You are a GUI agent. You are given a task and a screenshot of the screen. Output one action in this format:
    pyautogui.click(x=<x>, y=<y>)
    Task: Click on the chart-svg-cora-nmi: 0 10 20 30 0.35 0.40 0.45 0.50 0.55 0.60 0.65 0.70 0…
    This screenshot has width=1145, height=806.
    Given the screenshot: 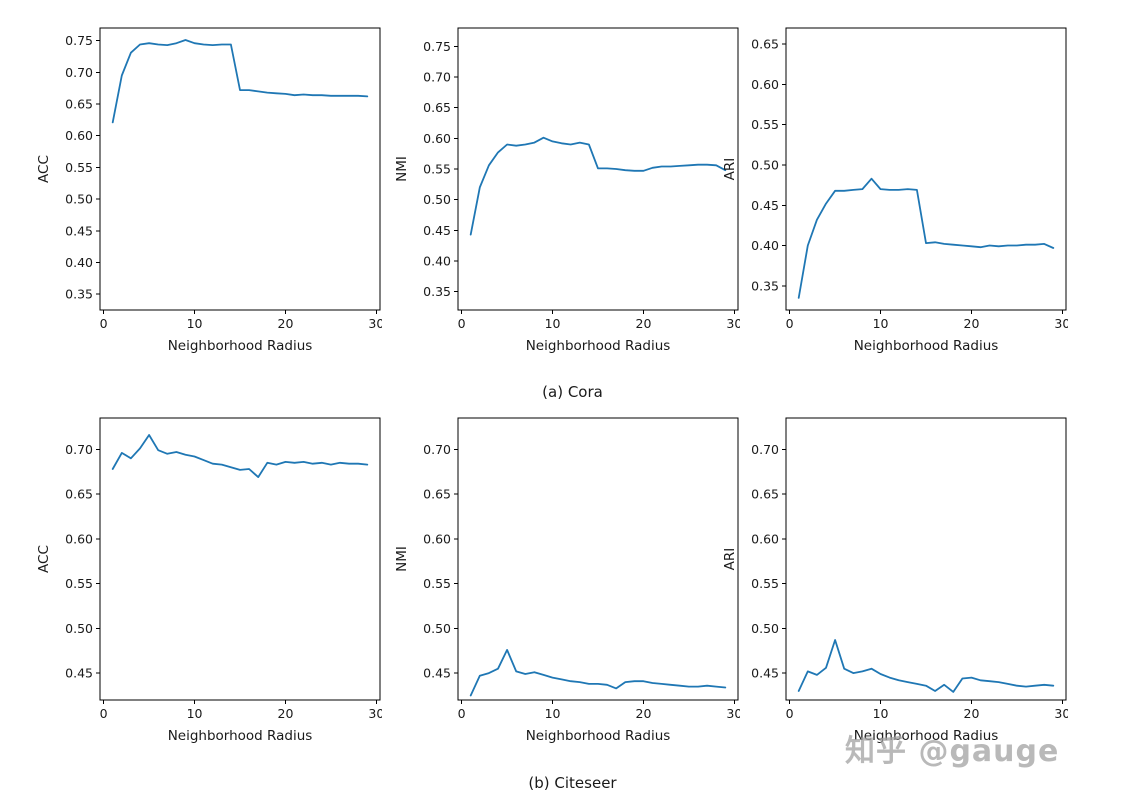 What is the action you would take?
    pyautogui.click(x=568, y=190)
    